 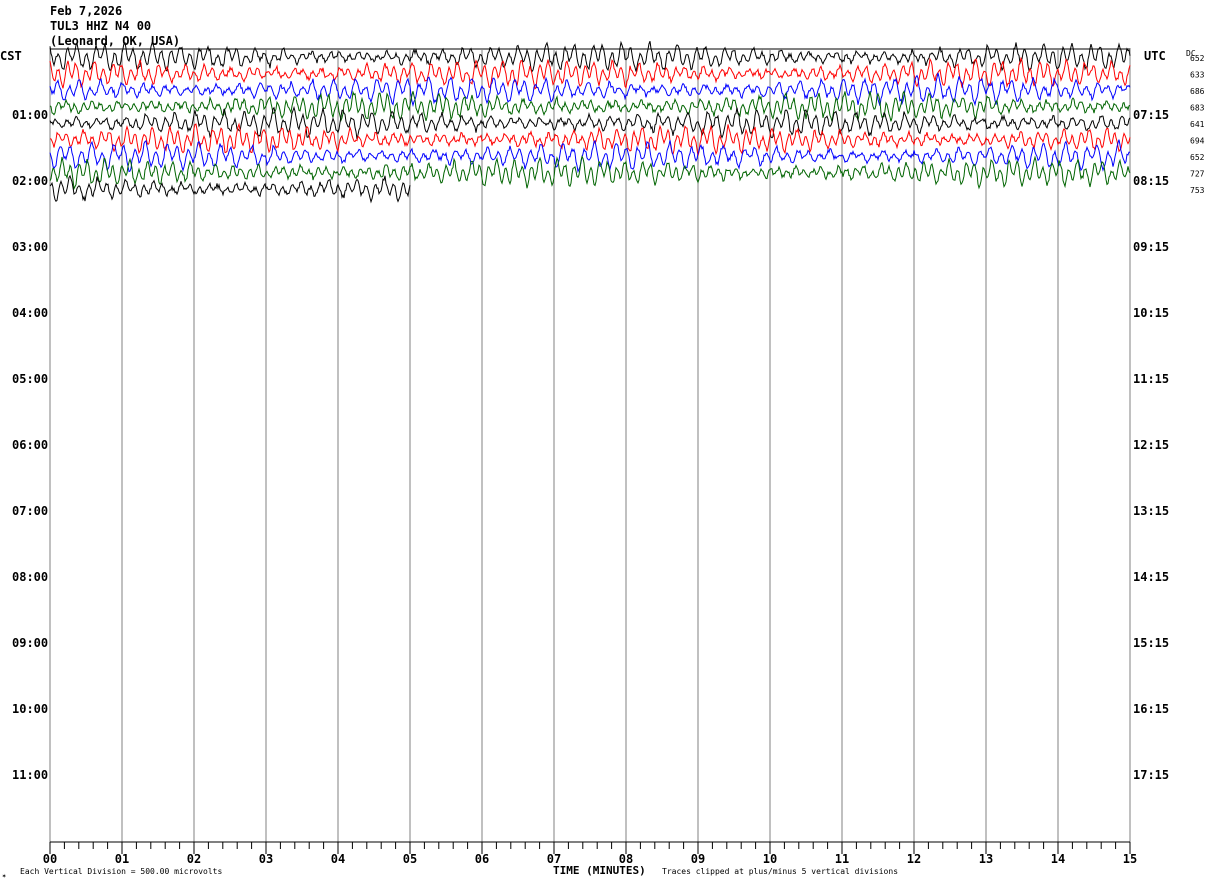 I want to click on right-hour-label: 13:15, so click(x=1151, y=511).